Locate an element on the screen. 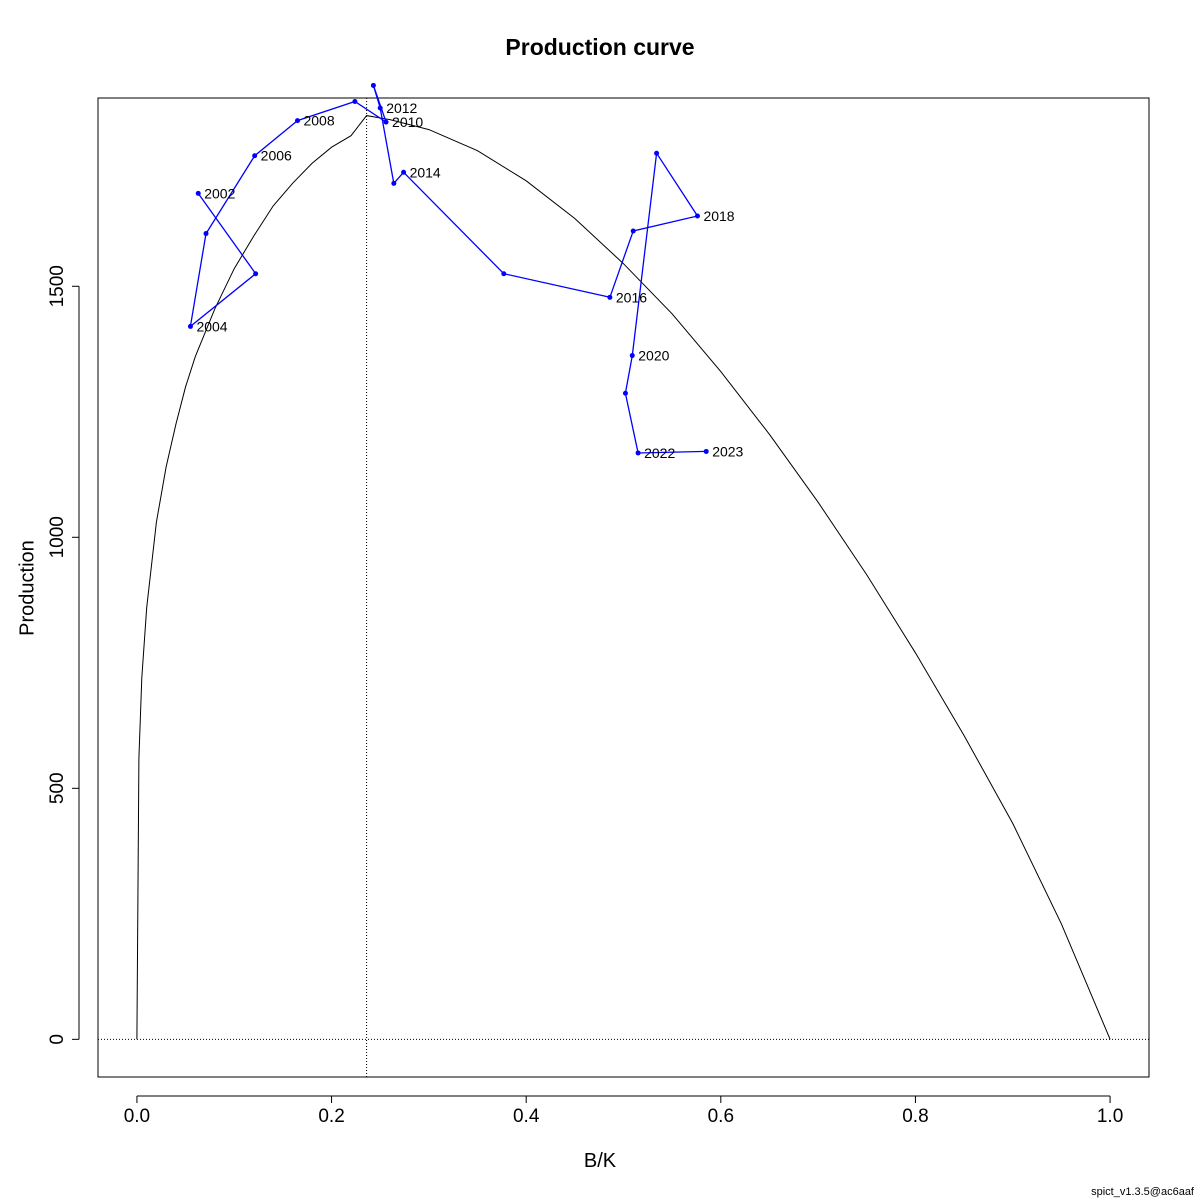 The height and width of the screenshot is (1200, 1200). x-tick-label: 0.6 is located at coordinates (721, 1116).